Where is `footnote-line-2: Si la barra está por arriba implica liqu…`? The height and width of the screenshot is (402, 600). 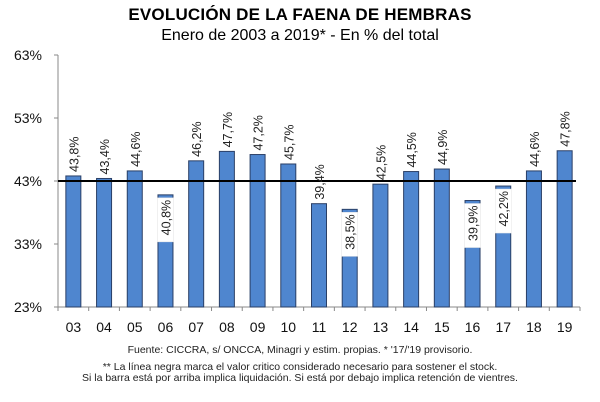 footnote-line-2: Si la barra está por arriba implica liqu… is located at coordinates (300, 378).